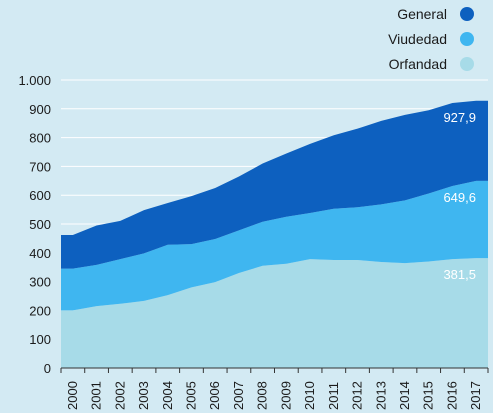 This screenshot has height=413, width=493. Describe the element at coordinates (285, 395) in the screenshot. I see `x-tick-label: 2009` at that location.